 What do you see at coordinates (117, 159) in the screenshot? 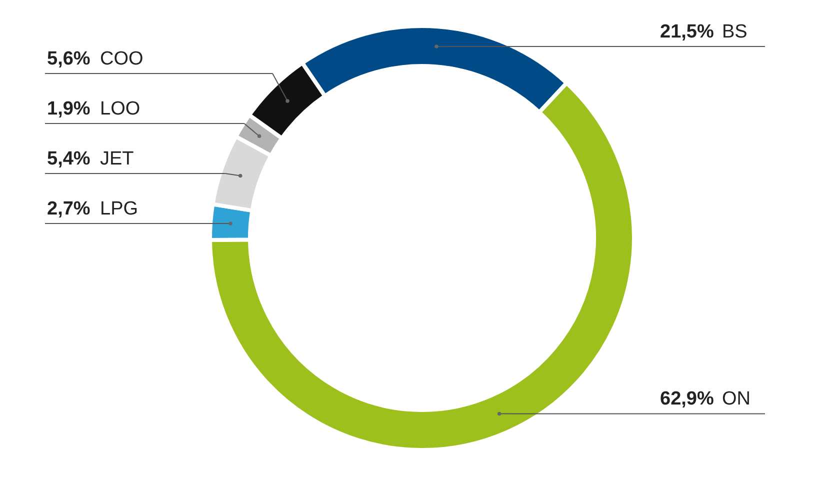
I see `slice-label: JET` at bounding box center [117, 159].